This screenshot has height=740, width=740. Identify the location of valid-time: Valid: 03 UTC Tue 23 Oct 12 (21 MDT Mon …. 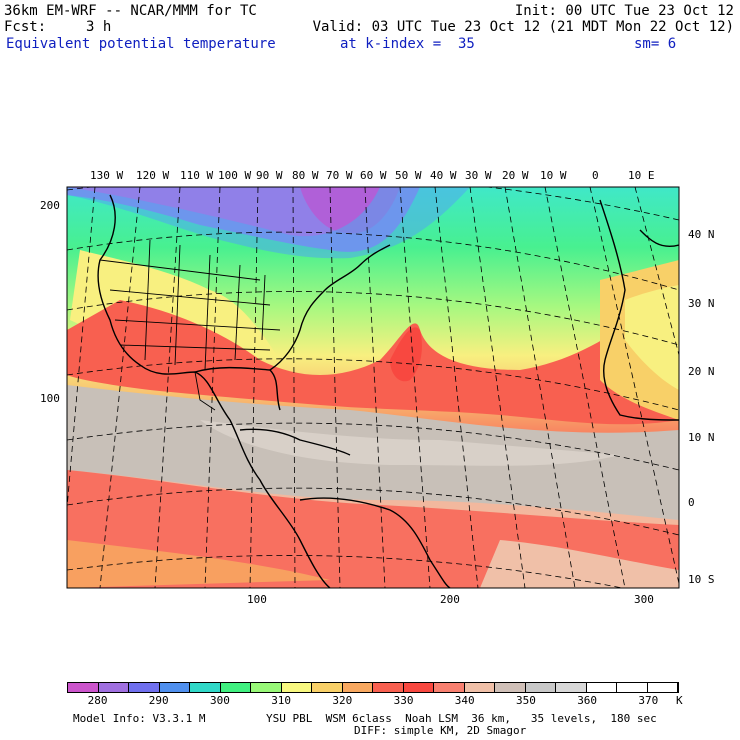
(523, 27).